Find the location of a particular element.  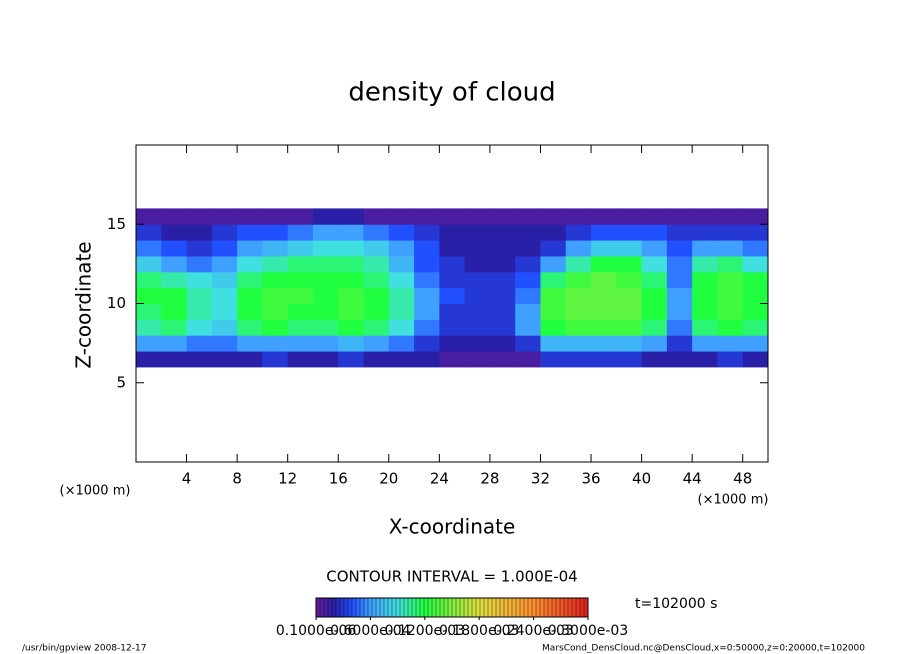

y-tick-label: 10 is located at coordinates (116, 303).